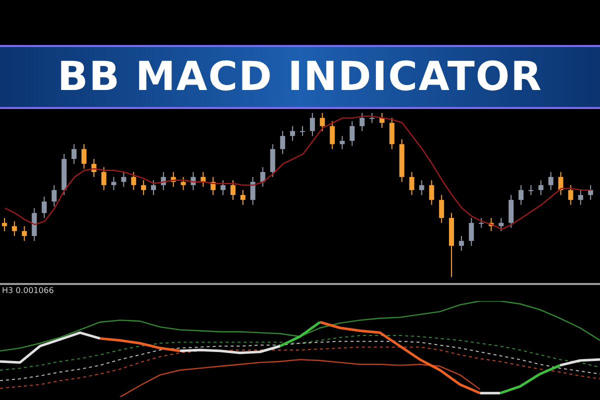 The height and width of the screenshot is (400, 600). I want to click on text: H3 0.001066, so click(28, 290).